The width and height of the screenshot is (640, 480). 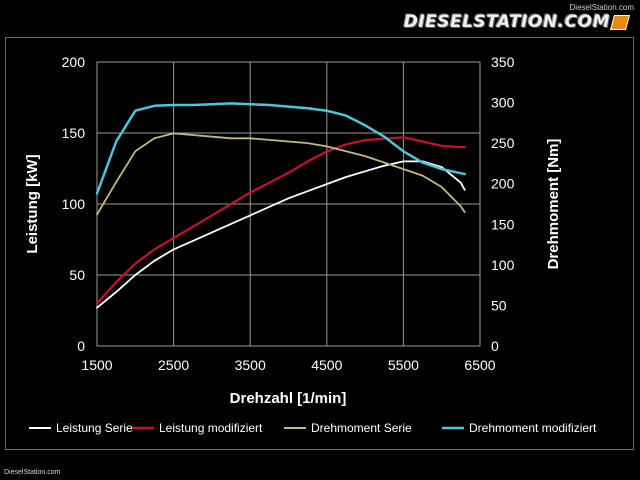 I want to click on y-left-tick-label: 0, so click(x=81, y=346).